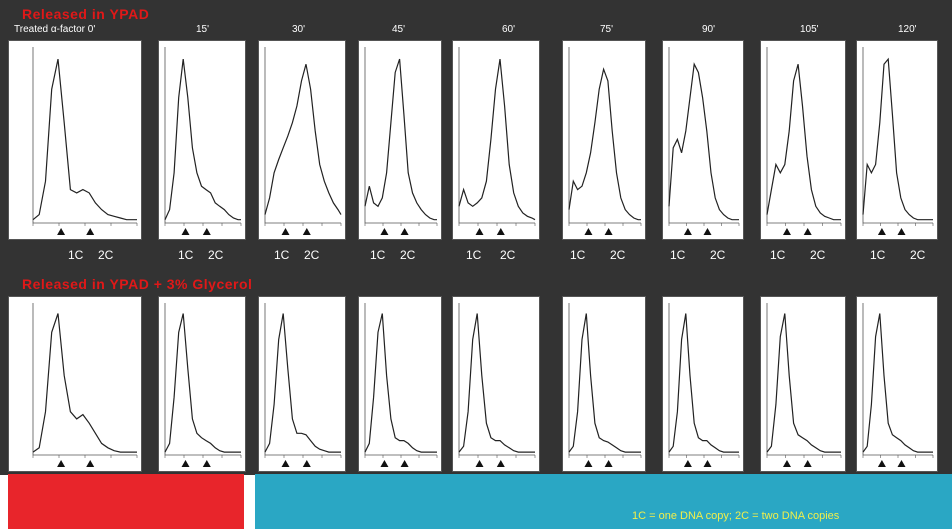  I want to click on timepoint-label: 120', so click(907, 29).